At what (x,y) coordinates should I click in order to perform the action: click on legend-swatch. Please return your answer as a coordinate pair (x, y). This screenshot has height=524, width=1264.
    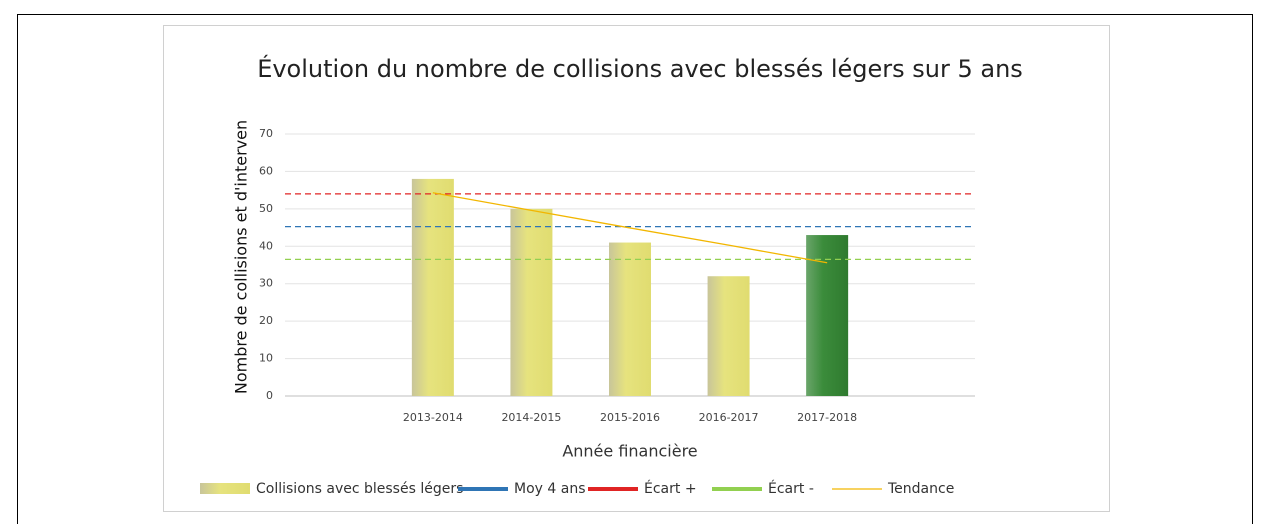
    Looking at the image, I should click on (225, 488).